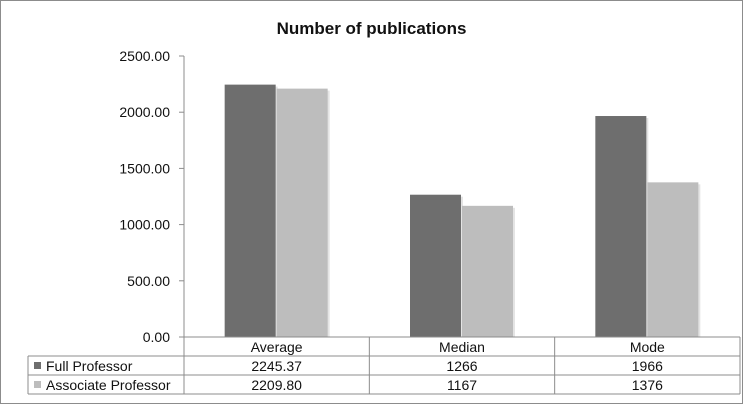 The width and height of the screenshot is (743, 404). Describe the element at coordinates (647, 385) in the screenshot. I see `data-table-value: 1376` at that location.